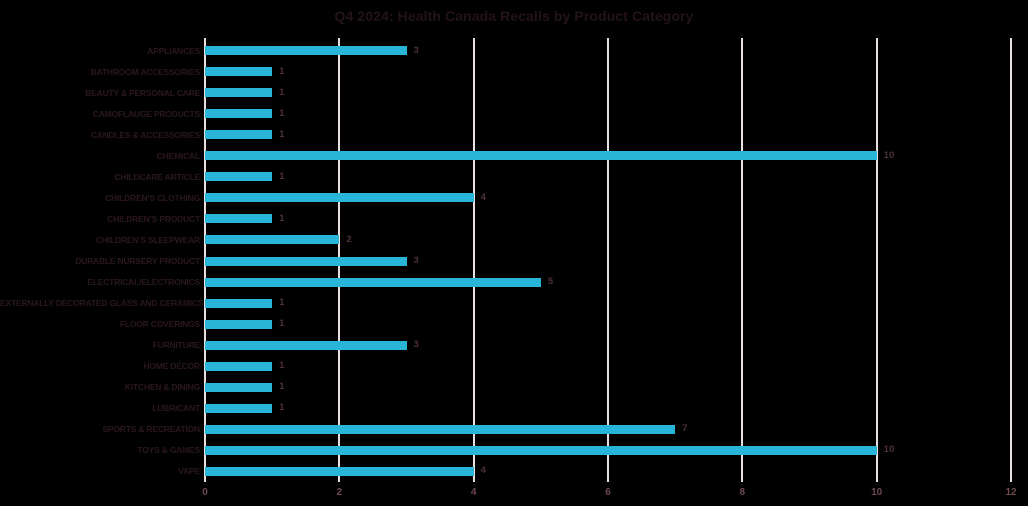 The width and height of the screenshot is (1028, 506). What do you see at coordinates (145, 134) in the screenshot?
I see `category-label: CANDLES & ACCESSORIES` at bounding box center [145, 134].